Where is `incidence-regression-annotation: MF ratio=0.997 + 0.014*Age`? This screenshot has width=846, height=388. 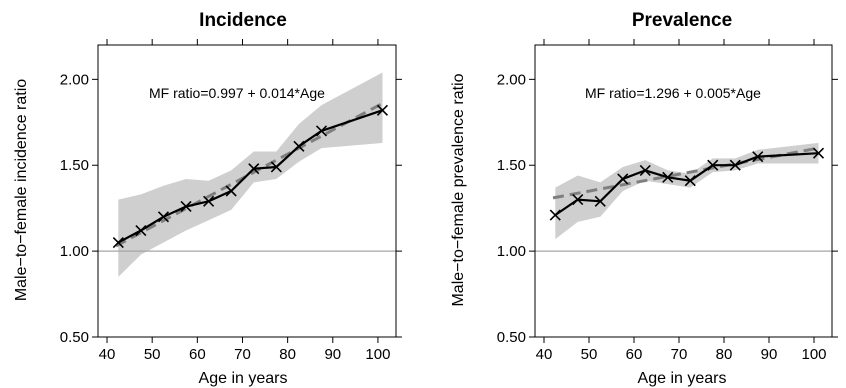 incidence-regression-annotation: MF ratio=0.997 + 0.014*Age is located at coordinates (237, 93).